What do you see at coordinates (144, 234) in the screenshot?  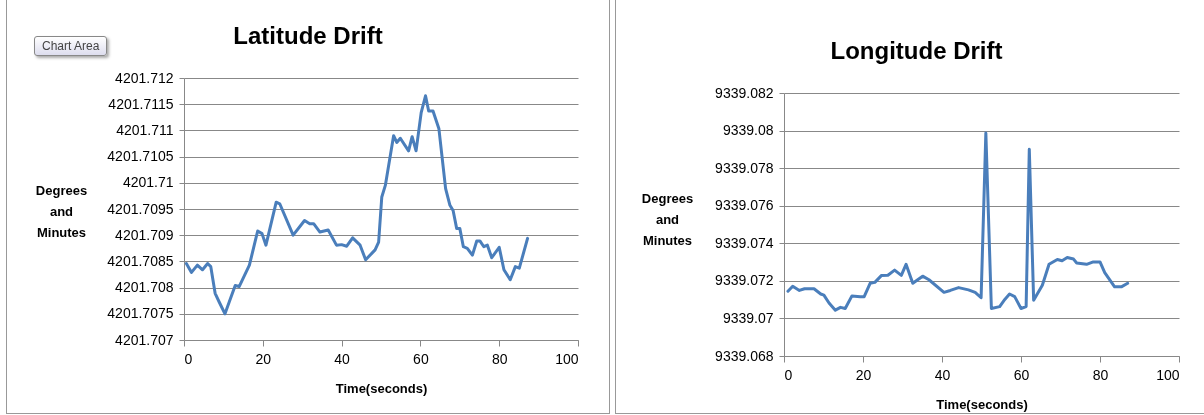 I see `y-tick-label: 4201.709` at bounding box center [144, 234].